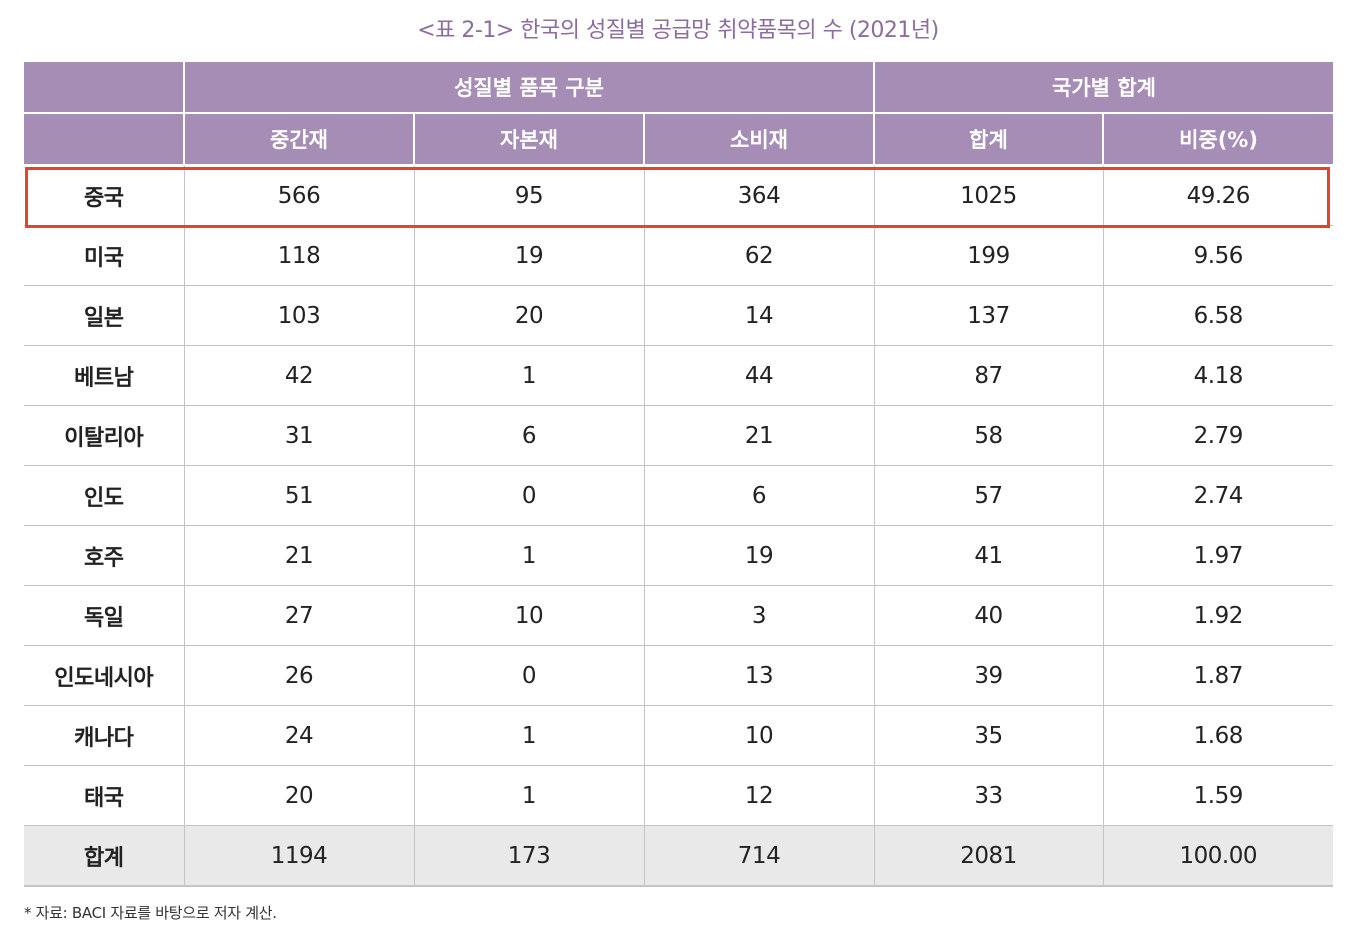 This screenshot has height=936, width=1366. What do you see at coordinates (989, 735) in the screenshot?
I see `total-cell: 35` at bounding box center [989, 735].